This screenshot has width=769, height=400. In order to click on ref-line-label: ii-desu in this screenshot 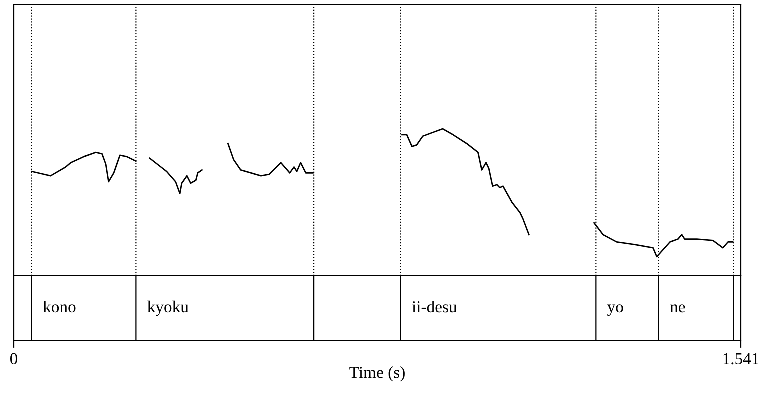, I will do `click(435, 306)`.